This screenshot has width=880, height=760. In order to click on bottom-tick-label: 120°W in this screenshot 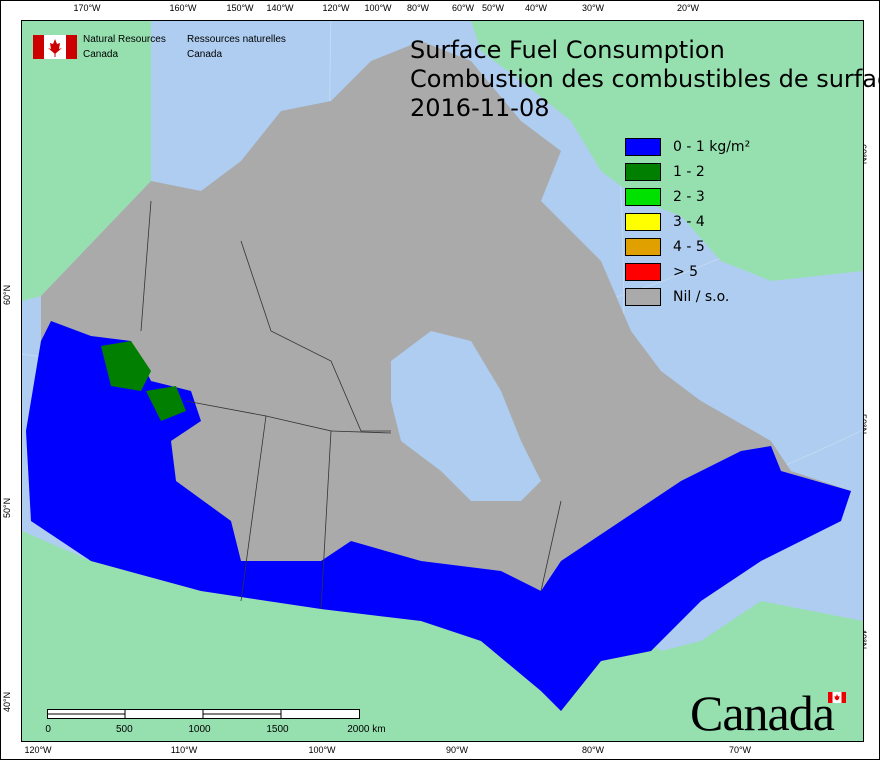, I will do `click(38, 750)`.